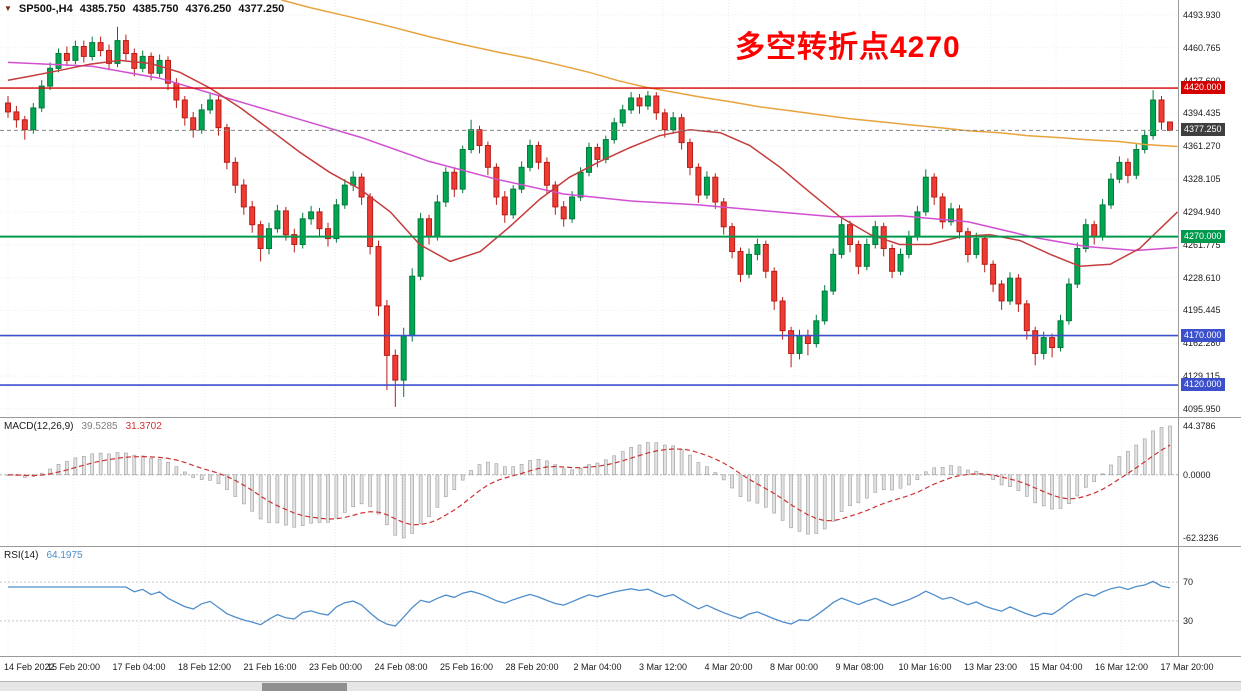 This screenshot has height=691, width=1241. Describe the element at coordinates (8, 8) in the screenshot. I see `symbol-marker-icon: ▼` at that location.